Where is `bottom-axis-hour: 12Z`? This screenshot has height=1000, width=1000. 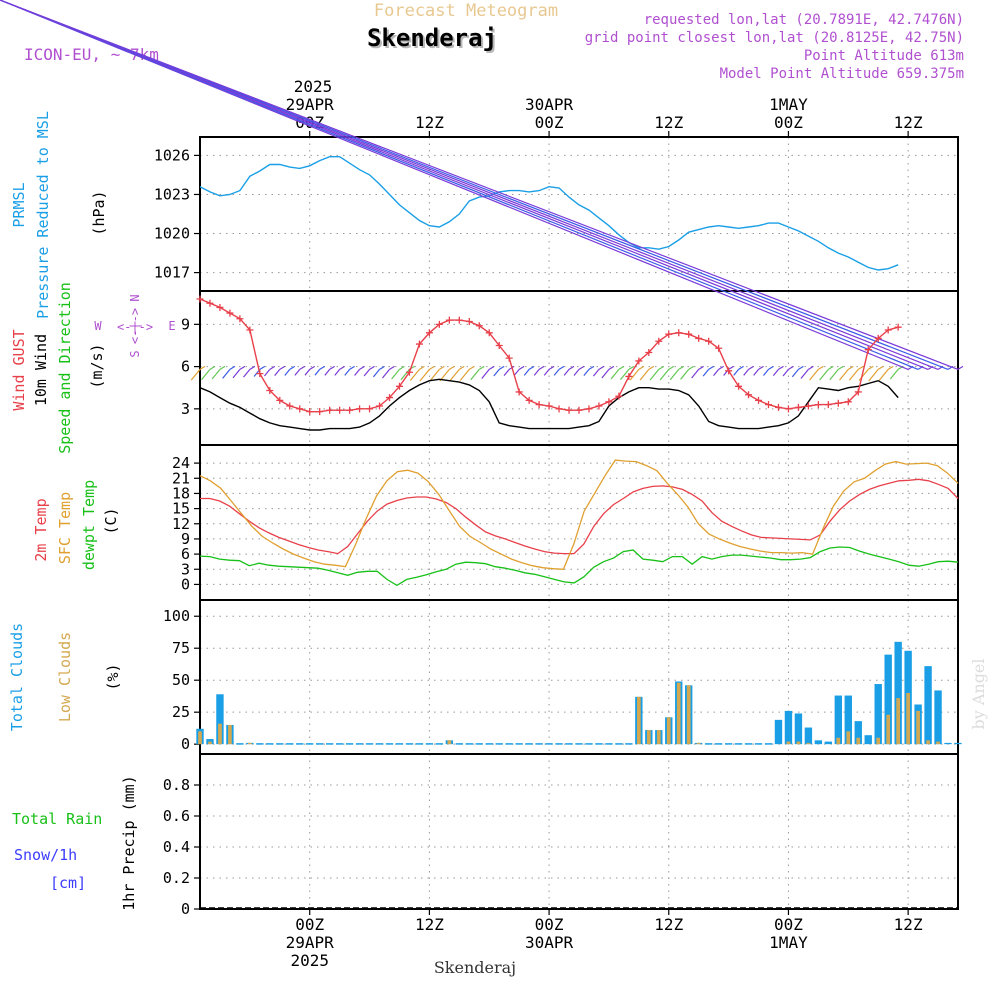
bottom-axis-hour: 12Z is located at coordinates (429, 924).